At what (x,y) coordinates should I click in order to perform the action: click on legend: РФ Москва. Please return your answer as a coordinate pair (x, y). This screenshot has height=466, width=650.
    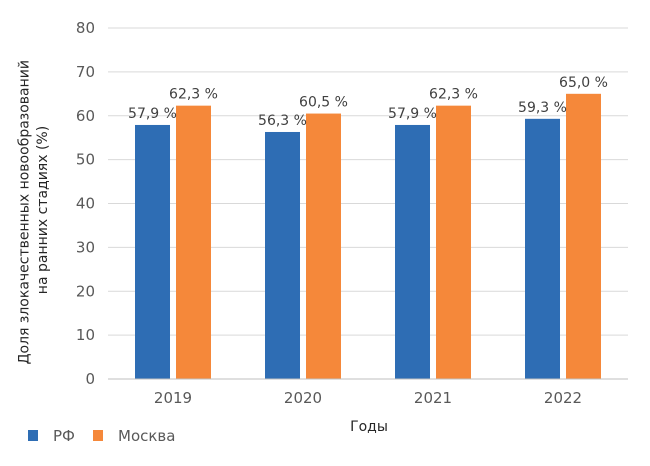
    Looking at the image, I should click on (101, 436).